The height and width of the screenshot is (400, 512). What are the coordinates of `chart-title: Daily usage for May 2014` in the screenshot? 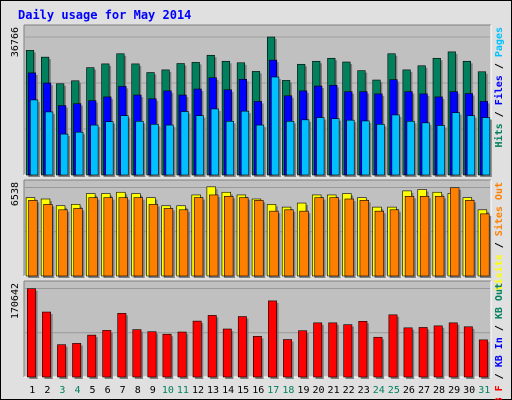 It's located at (104, 15).